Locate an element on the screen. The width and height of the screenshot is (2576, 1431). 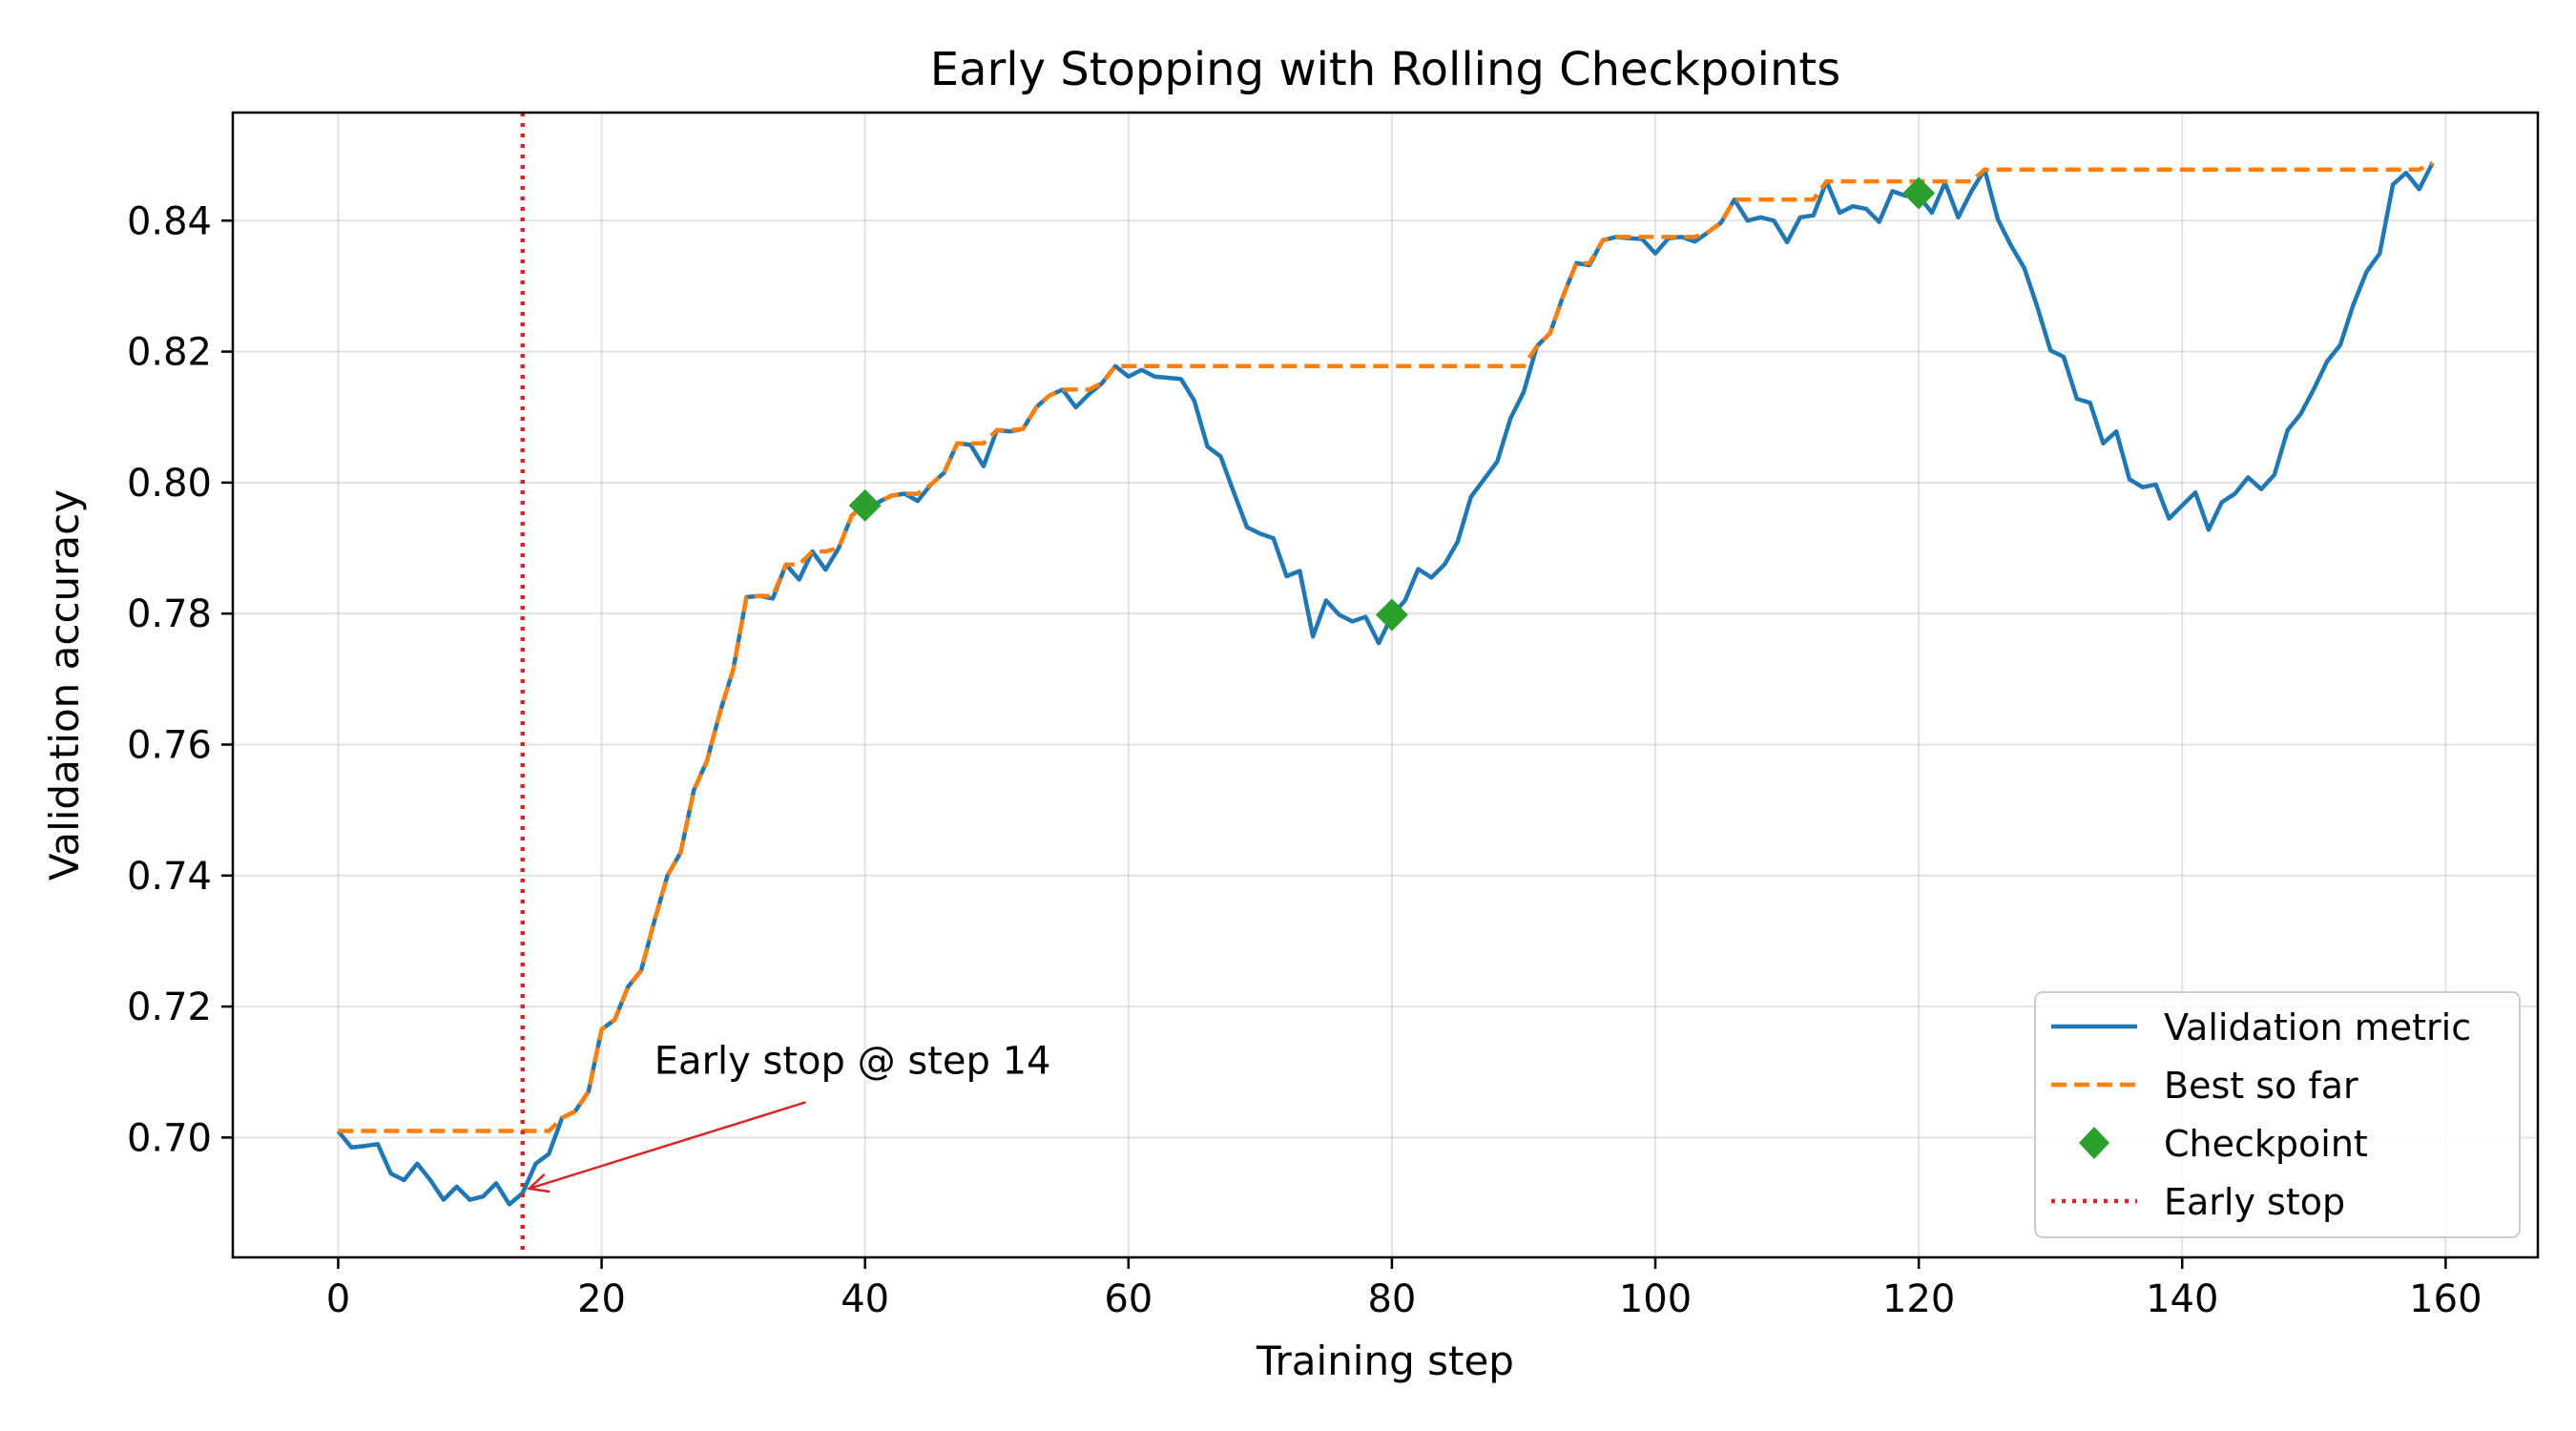
legend-label-checkpoint: Checkpoint is located at coordinates (2266, 1144).